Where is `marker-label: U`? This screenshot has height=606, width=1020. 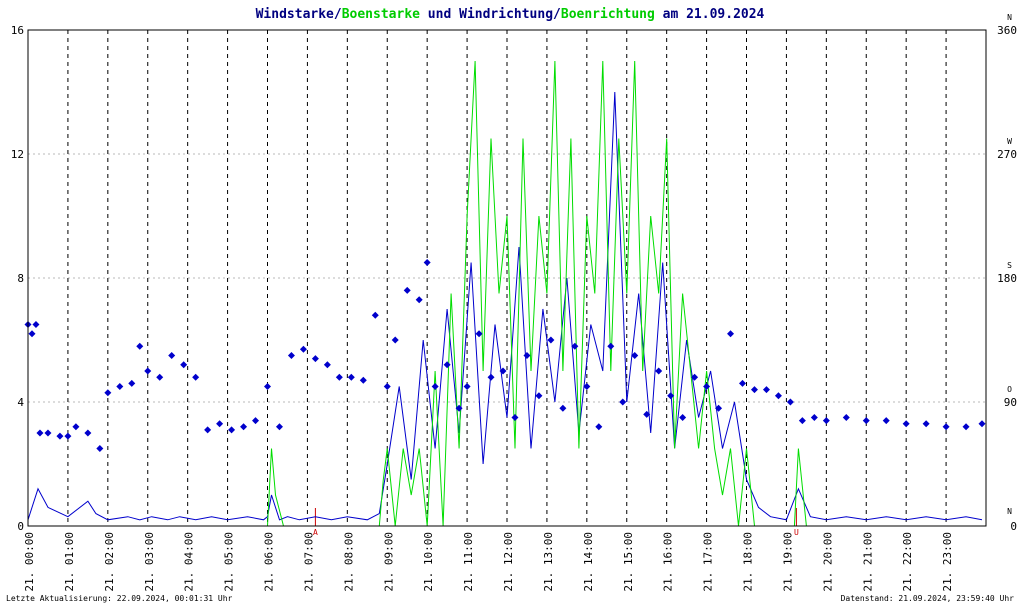
marker-label: U is located at coordinates (796, 532).